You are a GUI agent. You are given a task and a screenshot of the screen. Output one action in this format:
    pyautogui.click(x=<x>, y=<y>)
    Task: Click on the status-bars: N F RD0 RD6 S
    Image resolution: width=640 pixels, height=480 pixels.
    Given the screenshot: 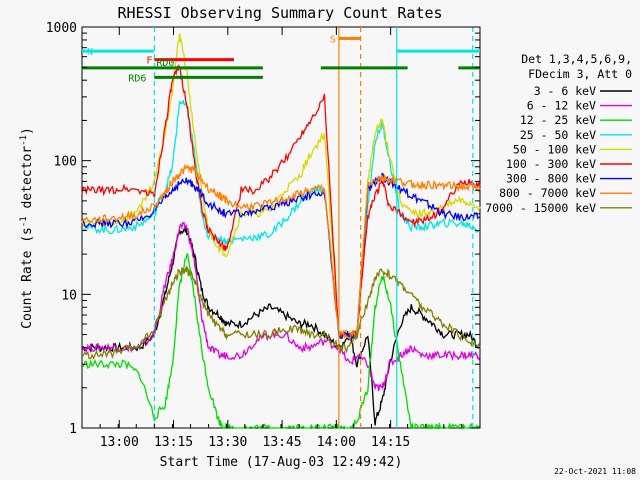 What is the action you would take?
    pyautogui.click(x=281, y=59)
    